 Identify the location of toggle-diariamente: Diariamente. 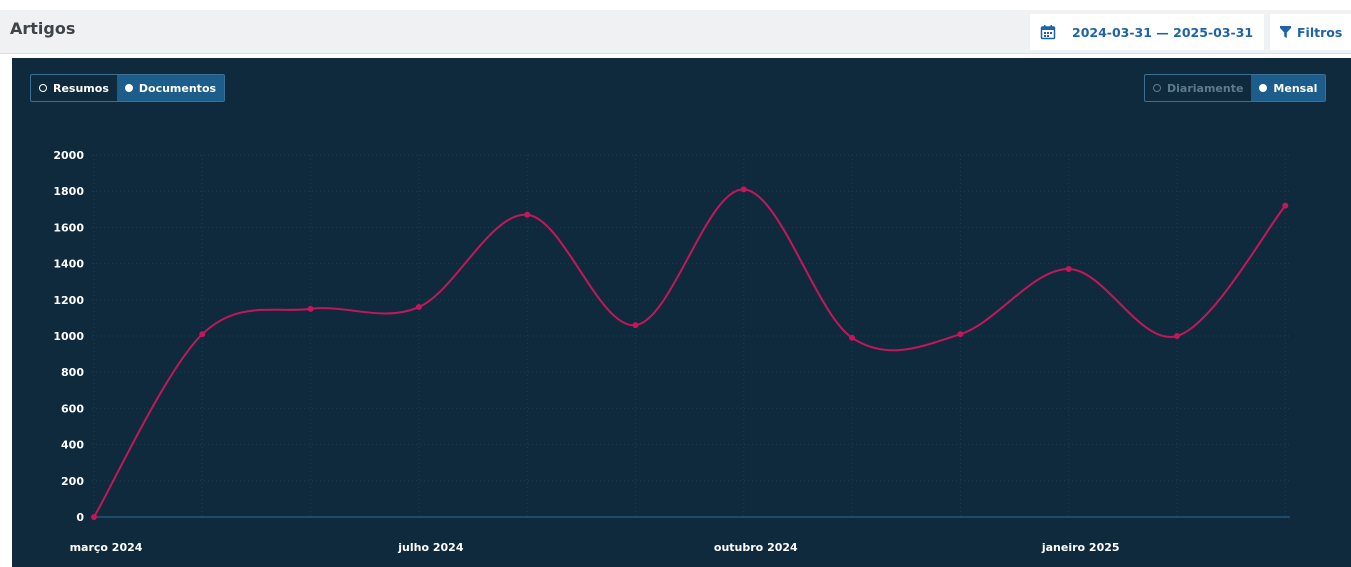
(1198, 88).